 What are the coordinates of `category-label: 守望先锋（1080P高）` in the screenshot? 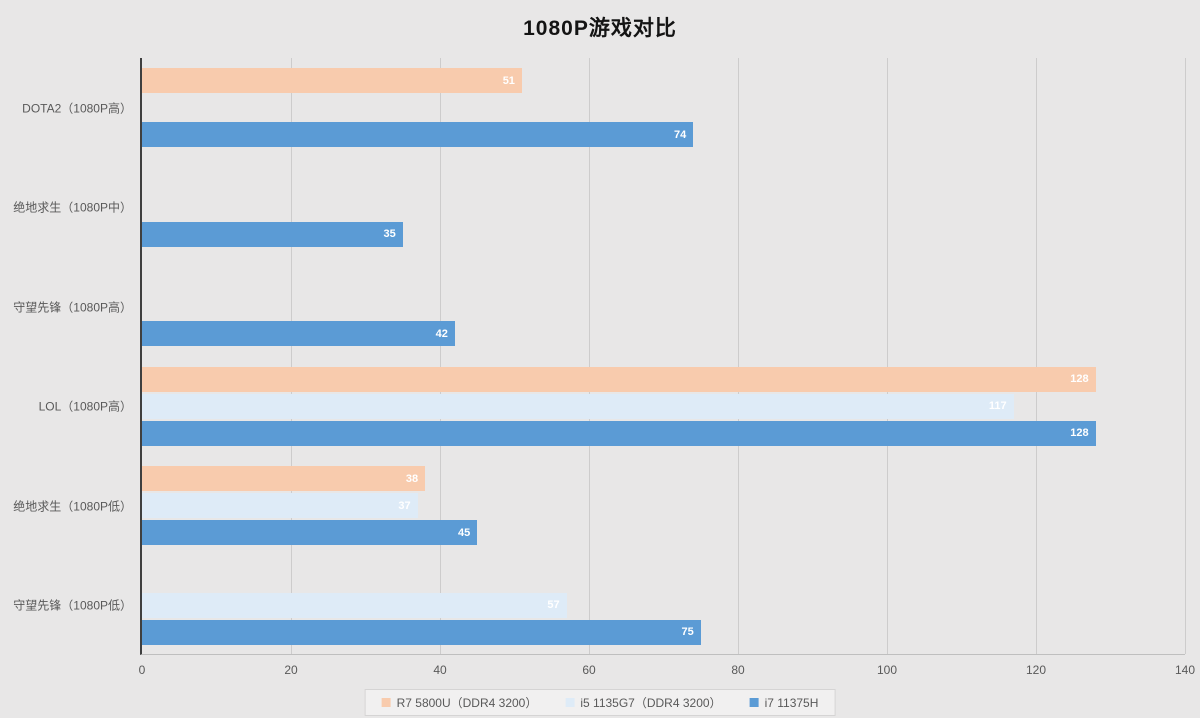 It's located at (72, 307).